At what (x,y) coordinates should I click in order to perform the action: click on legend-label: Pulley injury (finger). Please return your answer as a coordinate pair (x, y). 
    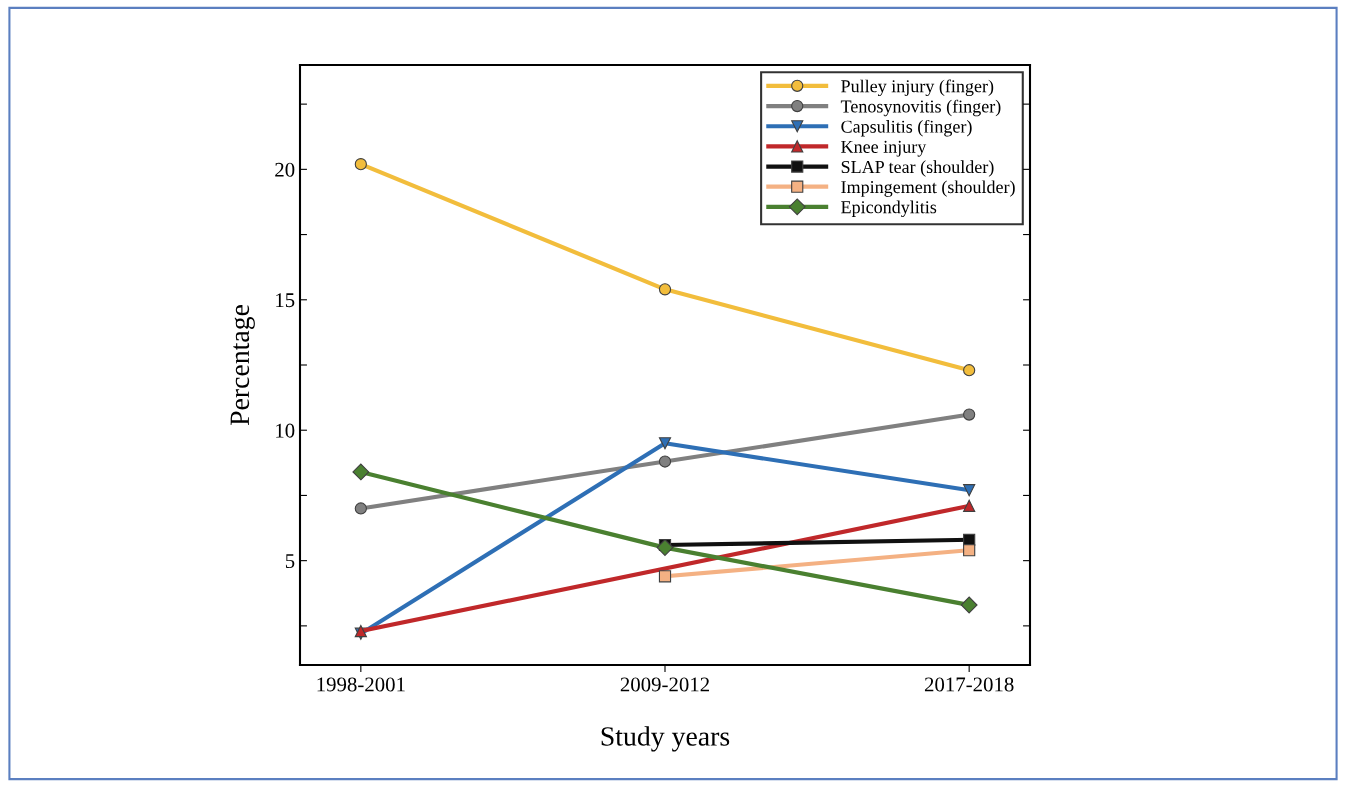
    Looking at the image, I should click on (917, 88).